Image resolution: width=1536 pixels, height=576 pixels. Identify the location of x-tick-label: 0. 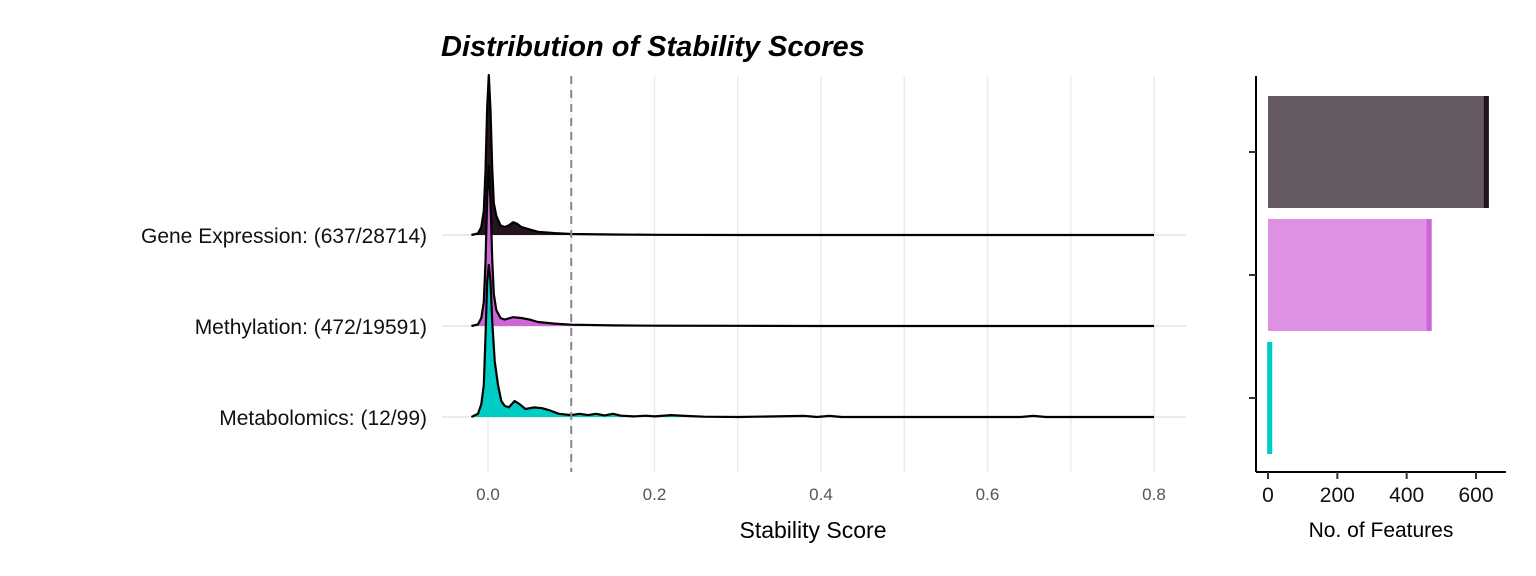
(1268, 495).